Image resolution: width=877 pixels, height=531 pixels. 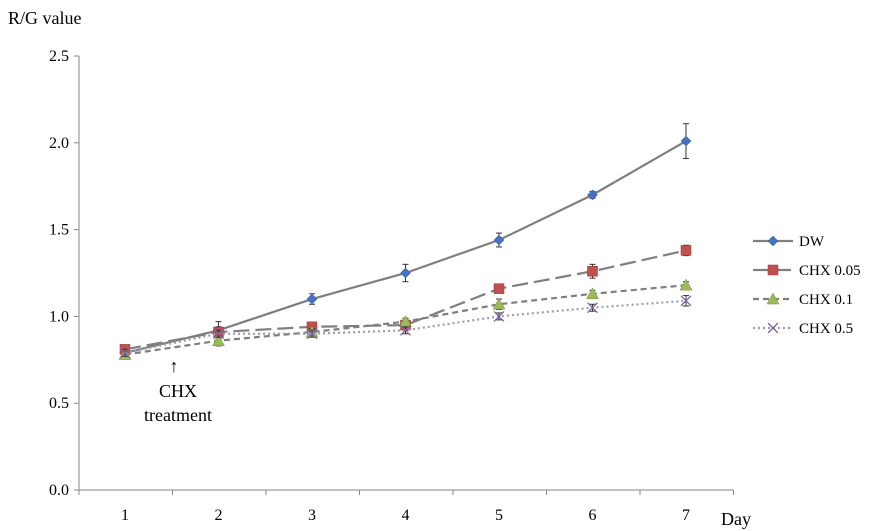 I want to click on annotation-line2: treatment, so click(x=178, y=415).